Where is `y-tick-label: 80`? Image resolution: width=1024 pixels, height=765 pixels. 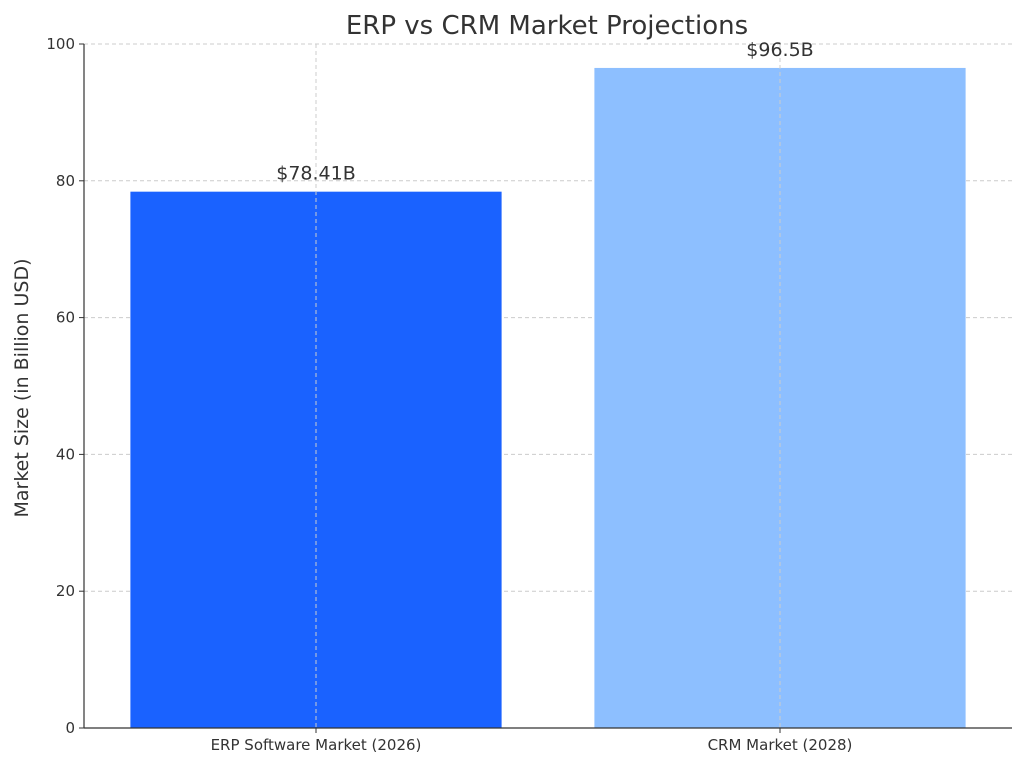
y-tick-label: 80 is located at coordinates (65, 181).